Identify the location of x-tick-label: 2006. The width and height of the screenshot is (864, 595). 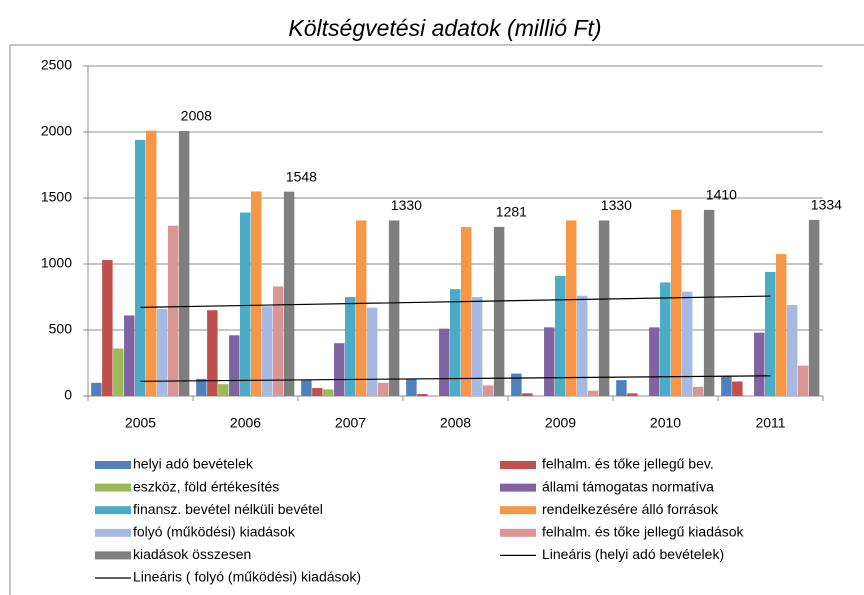
(245, 423).